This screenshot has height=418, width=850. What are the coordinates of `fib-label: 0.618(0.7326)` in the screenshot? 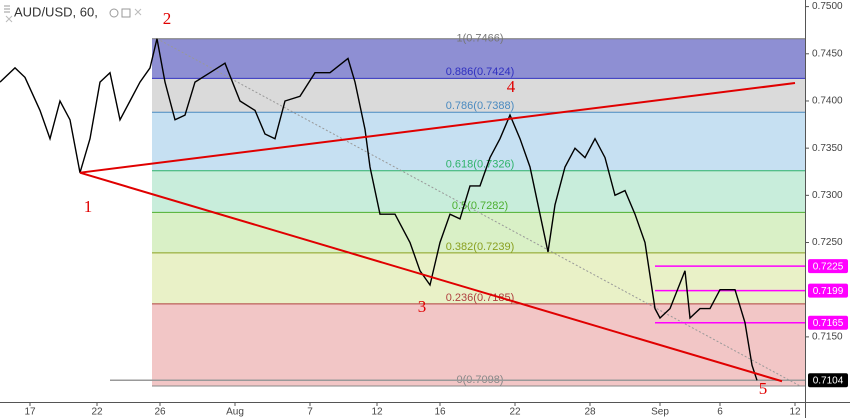 It's located at (480, 165).